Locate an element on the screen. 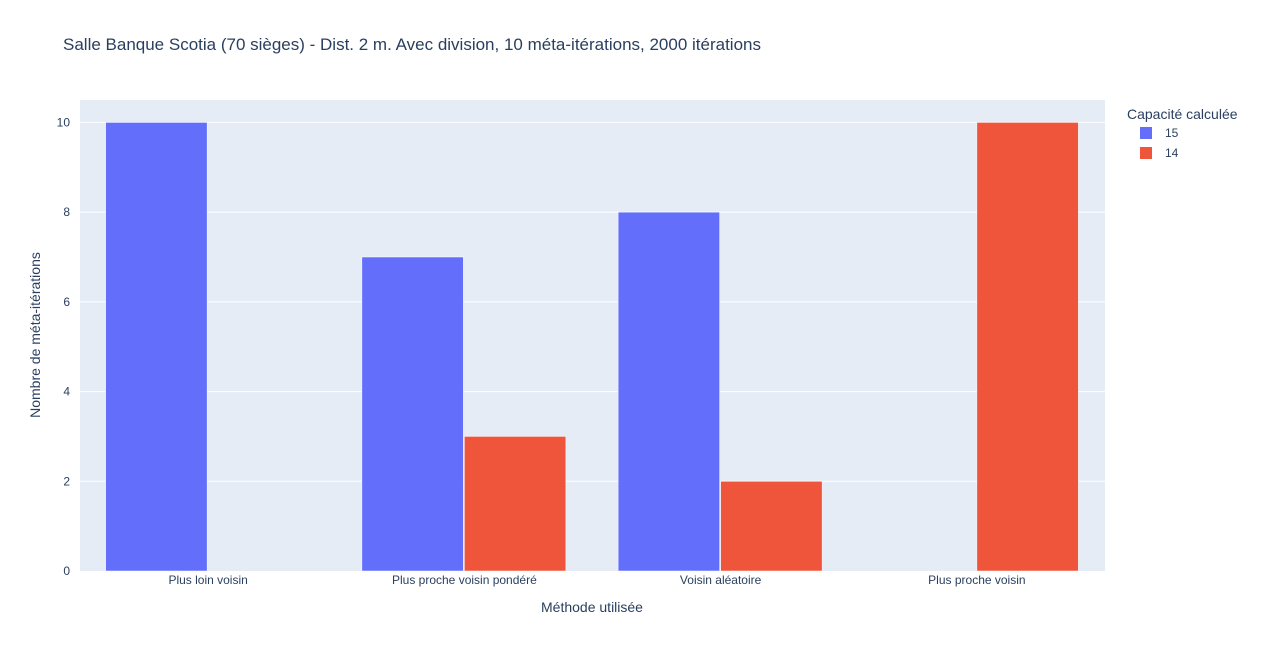 The height and width of the screenshot is (651, 1264). y-tick-label: 2 is located at coordinates (66, 481).